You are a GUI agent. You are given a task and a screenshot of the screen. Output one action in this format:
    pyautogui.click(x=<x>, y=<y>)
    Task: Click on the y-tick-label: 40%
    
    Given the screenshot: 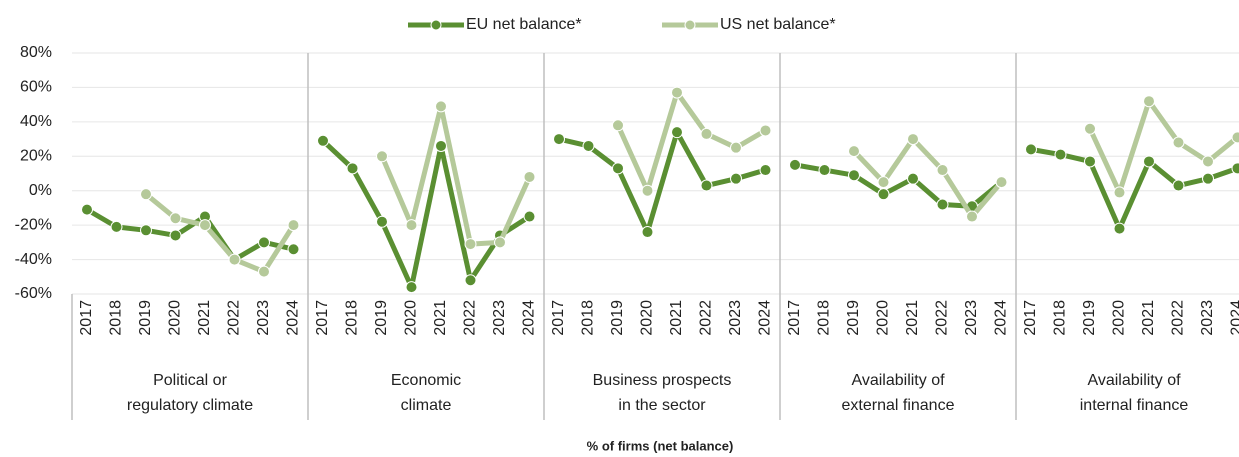 What is the action you would take?
    pyautogui.click(x=36, y=121)
    